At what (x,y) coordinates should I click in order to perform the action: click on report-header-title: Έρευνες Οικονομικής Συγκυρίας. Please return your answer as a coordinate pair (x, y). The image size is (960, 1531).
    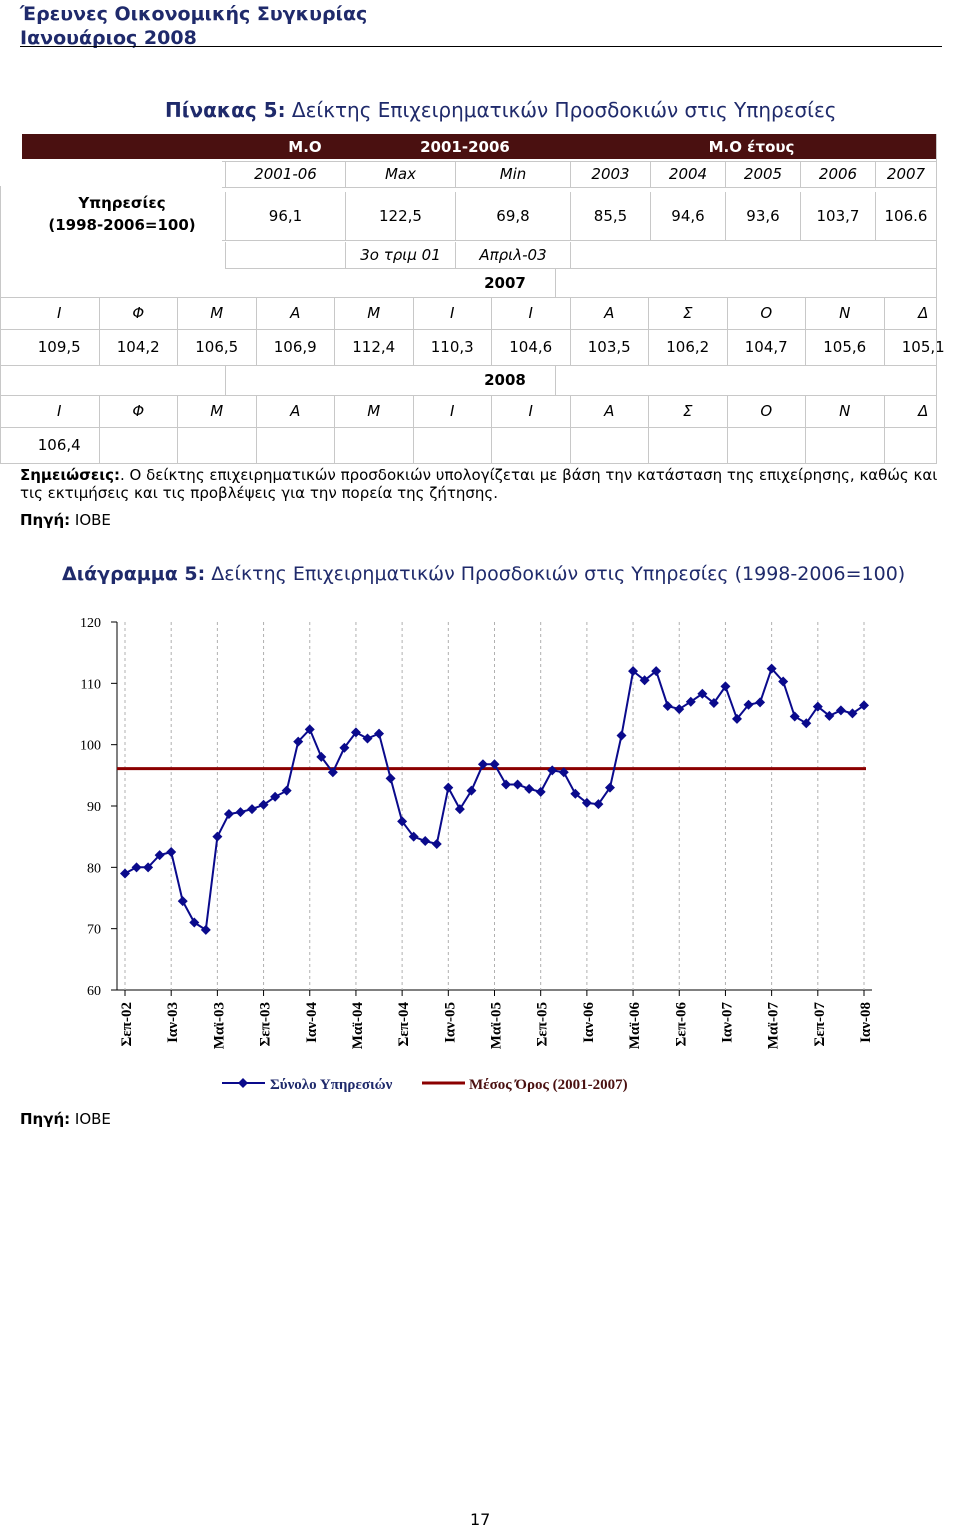
    Looking at the image, I should click on (194, 14).